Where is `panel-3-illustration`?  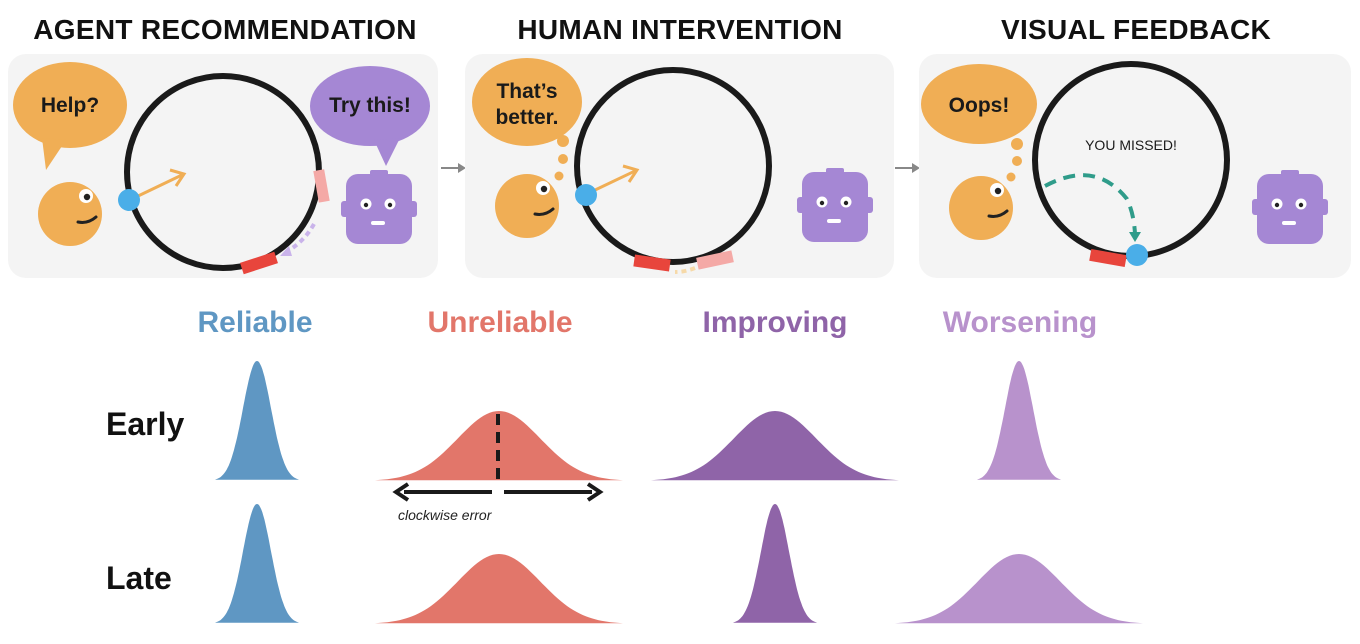
panel-3-illustration is located at coordinates (1124, 164).